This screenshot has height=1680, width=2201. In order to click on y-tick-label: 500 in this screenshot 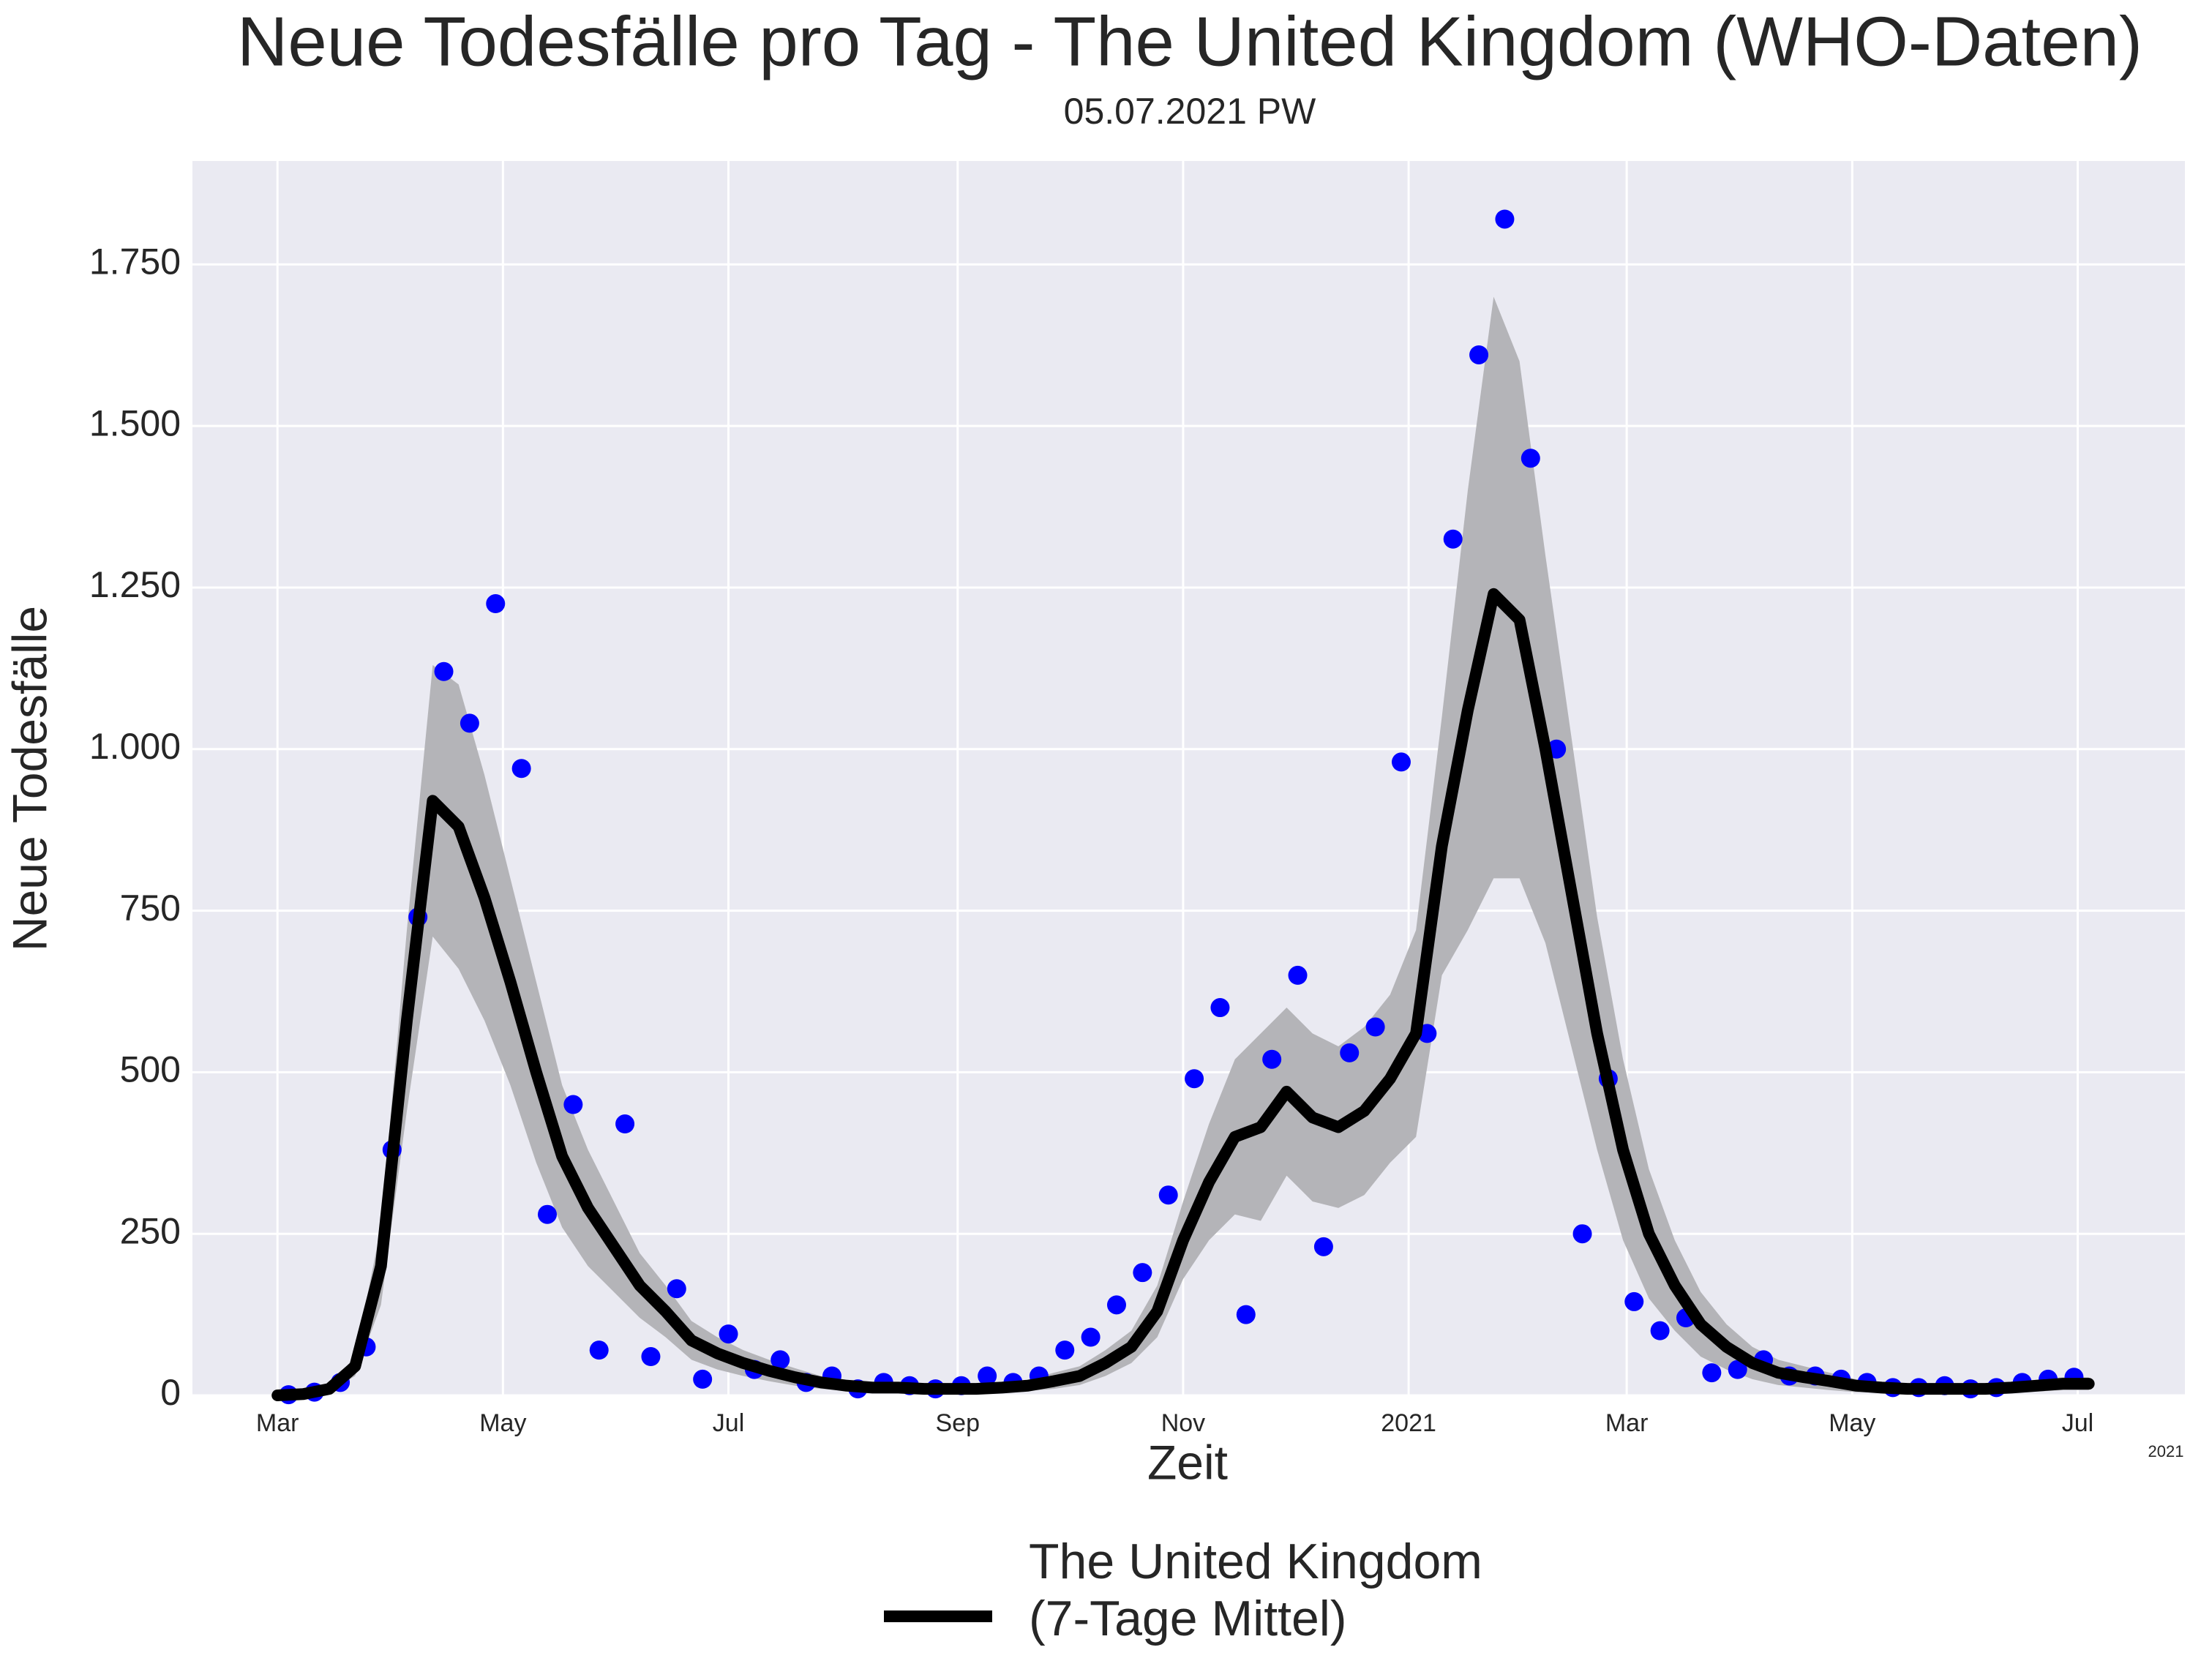, I will do `click(151, 1069)`.